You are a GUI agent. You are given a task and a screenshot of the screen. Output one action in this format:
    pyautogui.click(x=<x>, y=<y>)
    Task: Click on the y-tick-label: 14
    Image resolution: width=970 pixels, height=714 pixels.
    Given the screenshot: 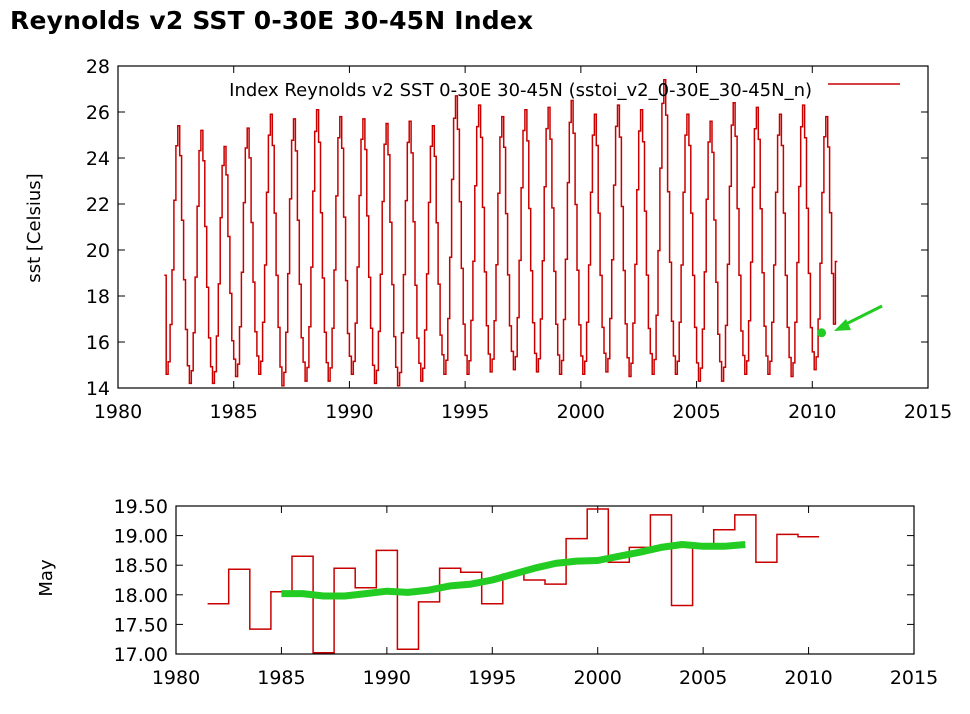 What is the action you would take?
    pyautogui.click(x=98, y=389)
    